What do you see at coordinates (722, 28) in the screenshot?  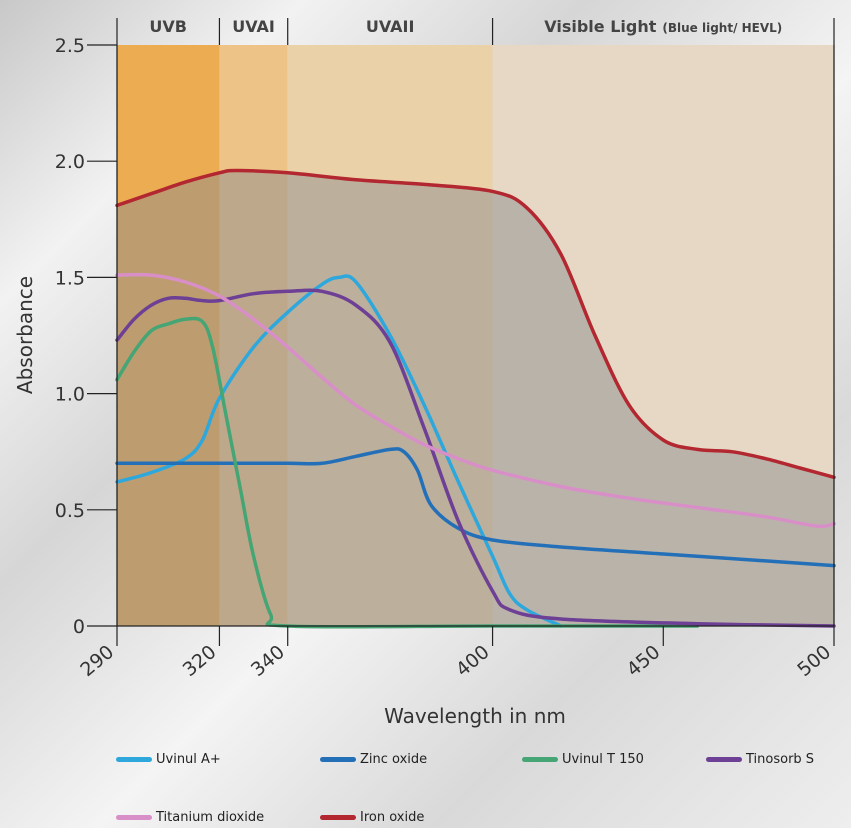 I see `region-sublabel: (Blue light/ HEVL)` at bounding box center [722, 28].